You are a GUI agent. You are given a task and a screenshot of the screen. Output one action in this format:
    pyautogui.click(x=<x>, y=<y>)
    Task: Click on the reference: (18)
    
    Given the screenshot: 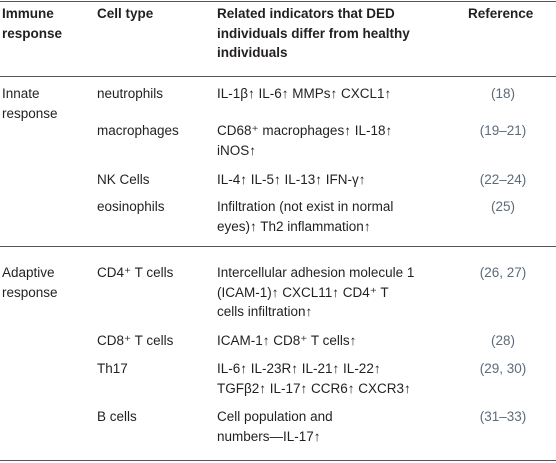 What is the action you would take?
    pyautogui.click(x=502, y=93)
    